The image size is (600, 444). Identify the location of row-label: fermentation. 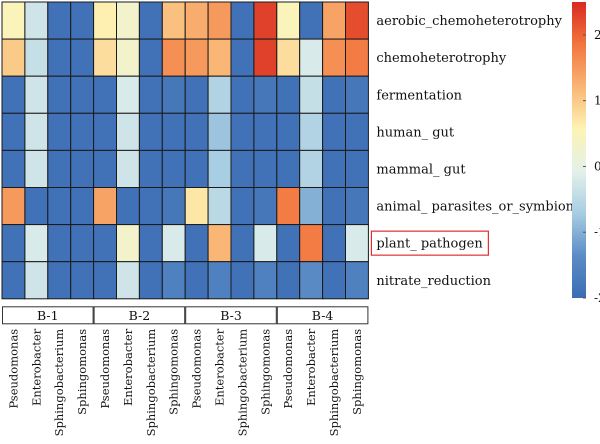
(419, 95).